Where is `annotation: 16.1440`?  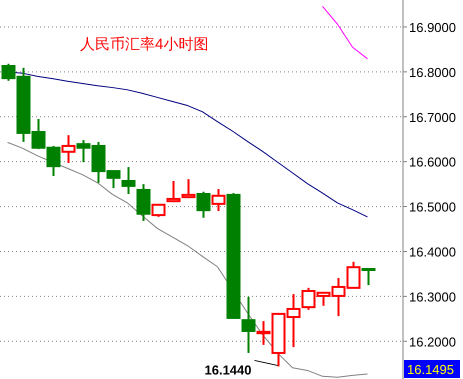 annotation: 16.1440 is located at coordinates (228, 370).